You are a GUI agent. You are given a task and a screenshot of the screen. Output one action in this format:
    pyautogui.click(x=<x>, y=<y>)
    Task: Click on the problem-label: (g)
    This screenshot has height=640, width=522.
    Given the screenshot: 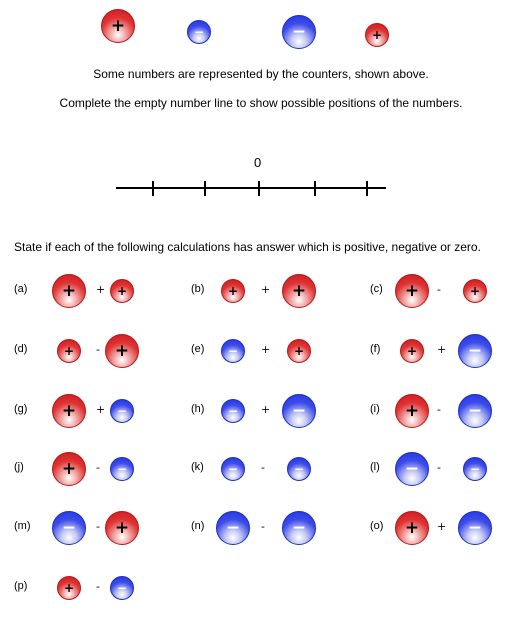 What is the action you would take?
    pyautogui.click(x=21, y=409)
    